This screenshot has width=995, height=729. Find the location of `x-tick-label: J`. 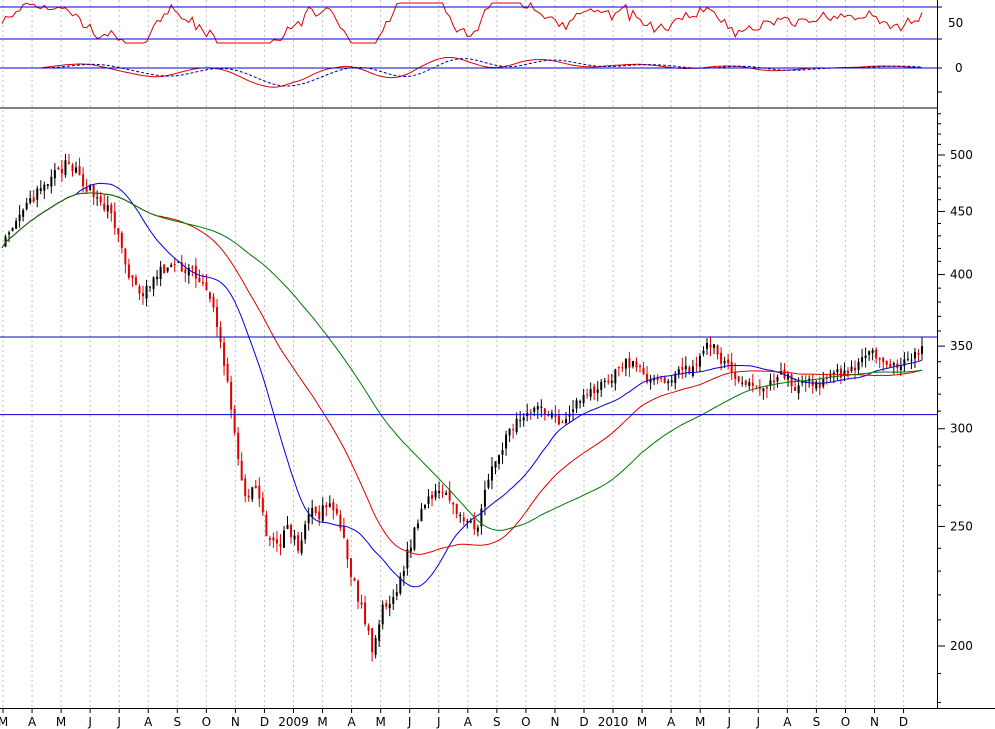

x-tick-label: J is located at coordinates (89, 722).